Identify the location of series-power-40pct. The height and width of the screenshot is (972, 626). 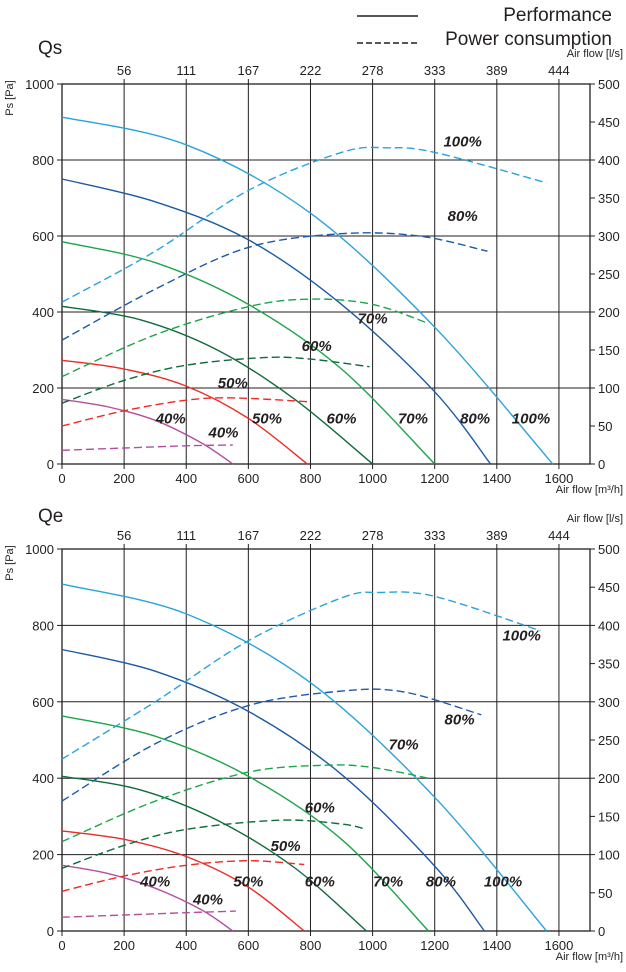
(148, 914).